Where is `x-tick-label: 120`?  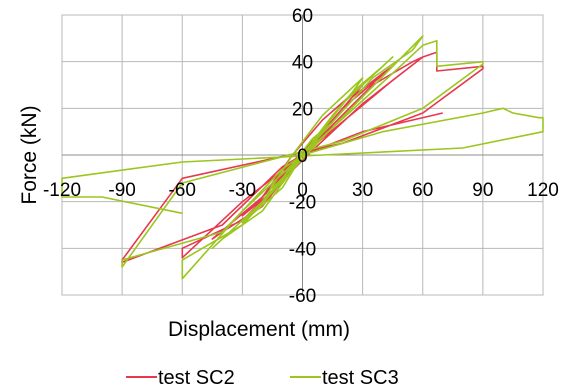
x-tick-label: 120 is located at coordinates (543, 190).